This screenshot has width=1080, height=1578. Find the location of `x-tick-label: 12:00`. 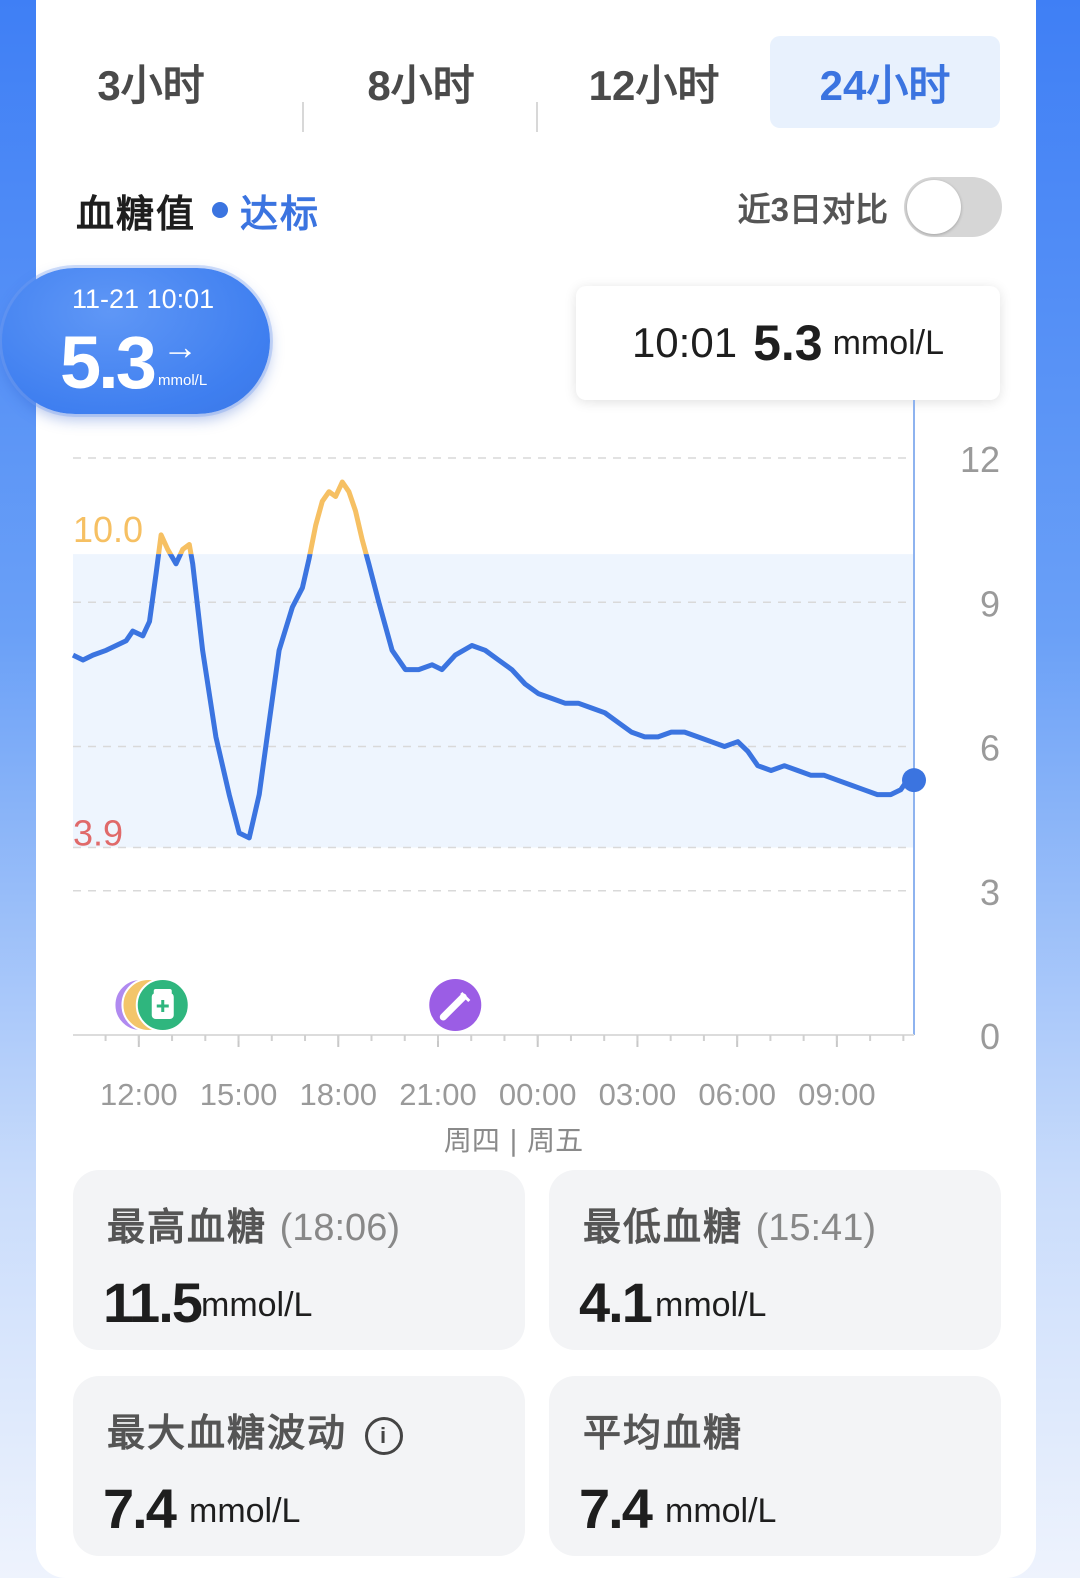

x-tick-label: 12:00 is located at coordinates (139, 1094).